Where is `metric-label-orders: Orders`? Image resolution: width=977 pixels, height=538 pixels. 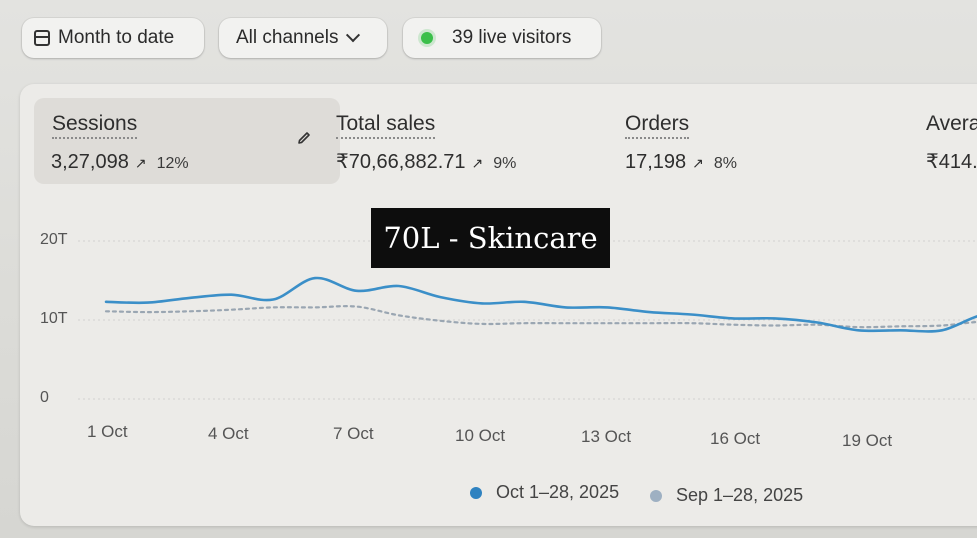
metric-label-orders: Orders is located at coordinates (657, 125).